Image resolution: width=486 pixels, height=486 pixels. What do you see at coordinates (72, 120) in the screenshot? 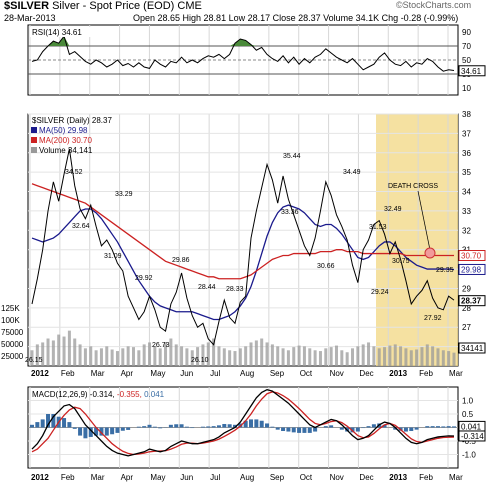
I see `price-legend-title: $SILVER (Daily) 28.37` at bounding box center [72, 120].